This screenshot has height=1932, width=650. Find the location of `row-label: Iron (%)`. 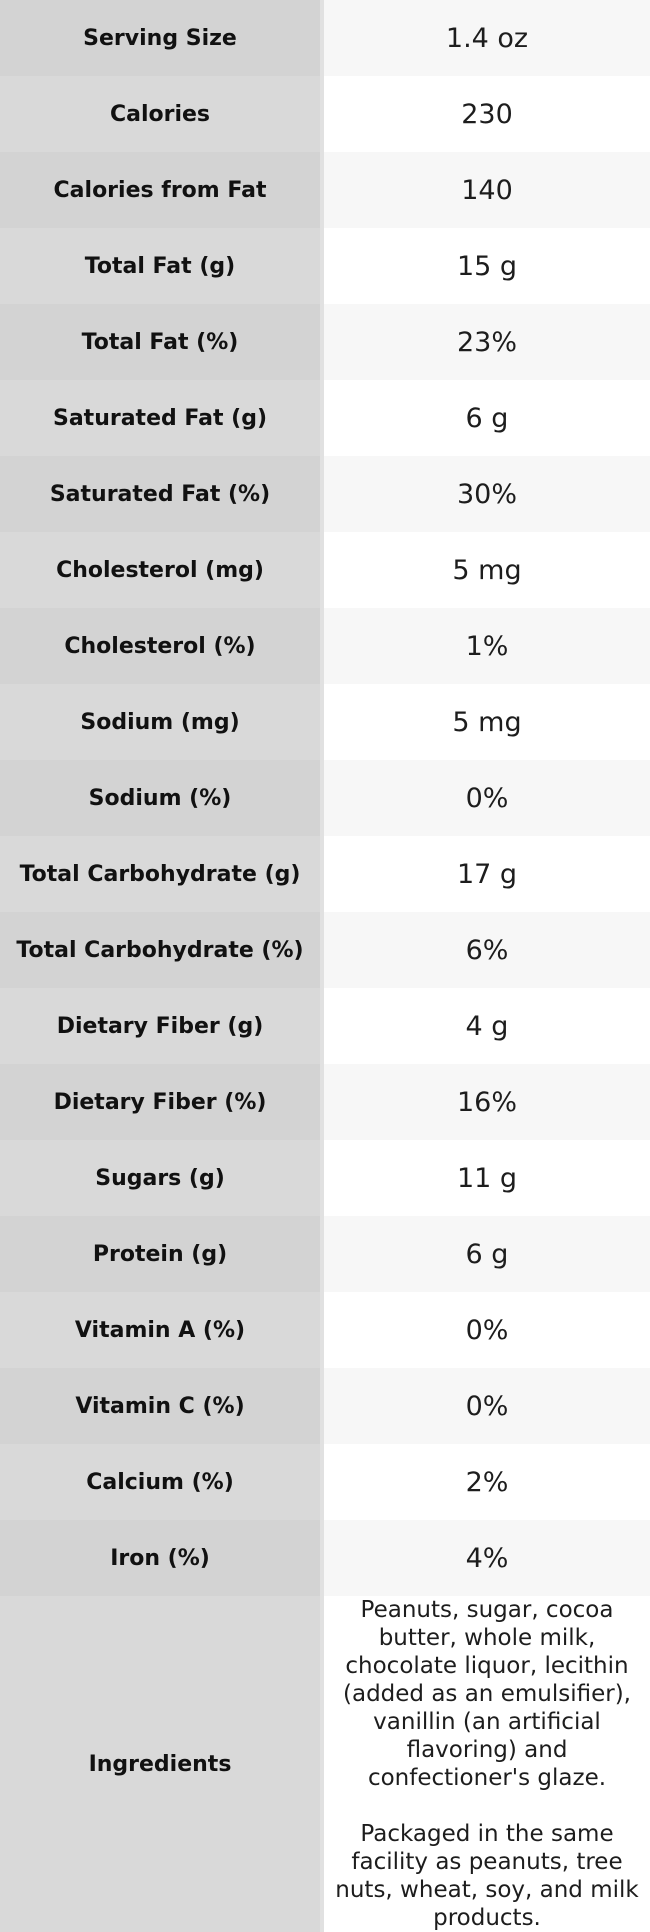

row-label: Iron (%) is located at coordinates (162, 1558).